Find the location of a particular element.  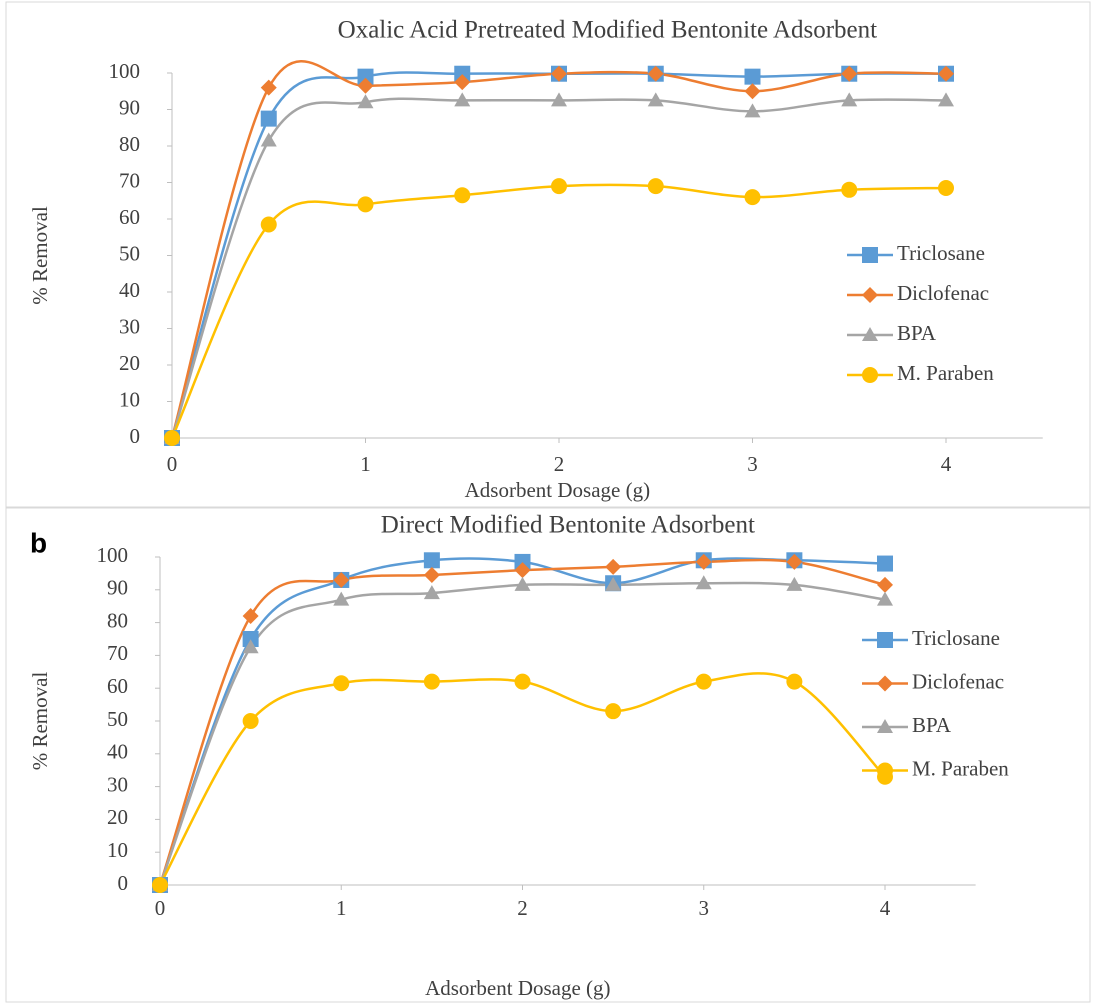

legend-label: Triclosane is located at coordinates (941, 253).